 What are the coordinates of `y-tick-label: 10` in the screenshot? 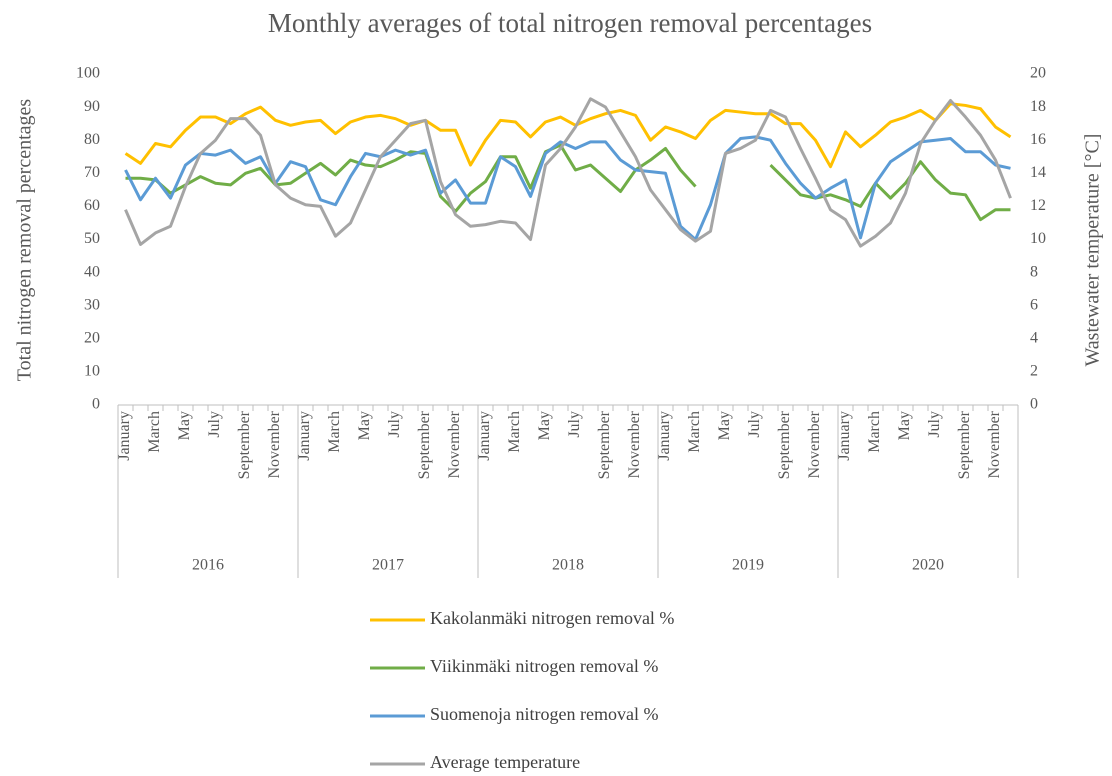 It's located at (92, 371).